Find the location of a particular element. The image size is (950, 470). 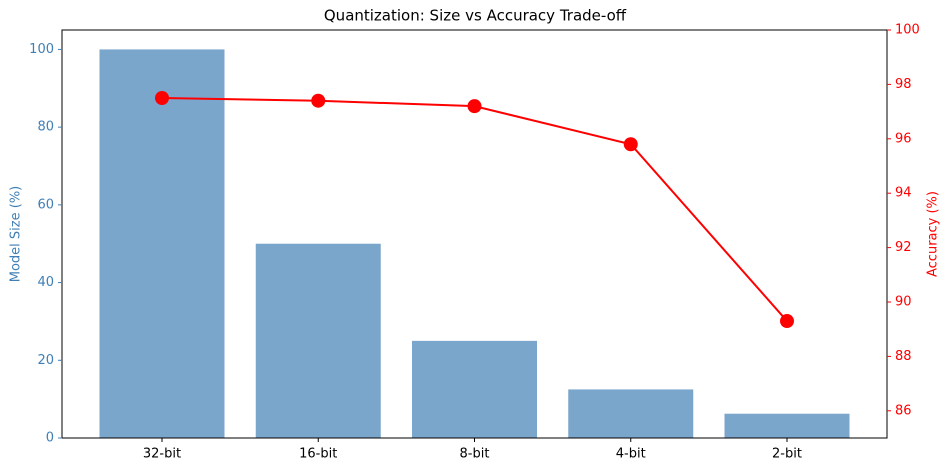

x-tick-label: 16-bit is located at coordinates (318, 454).